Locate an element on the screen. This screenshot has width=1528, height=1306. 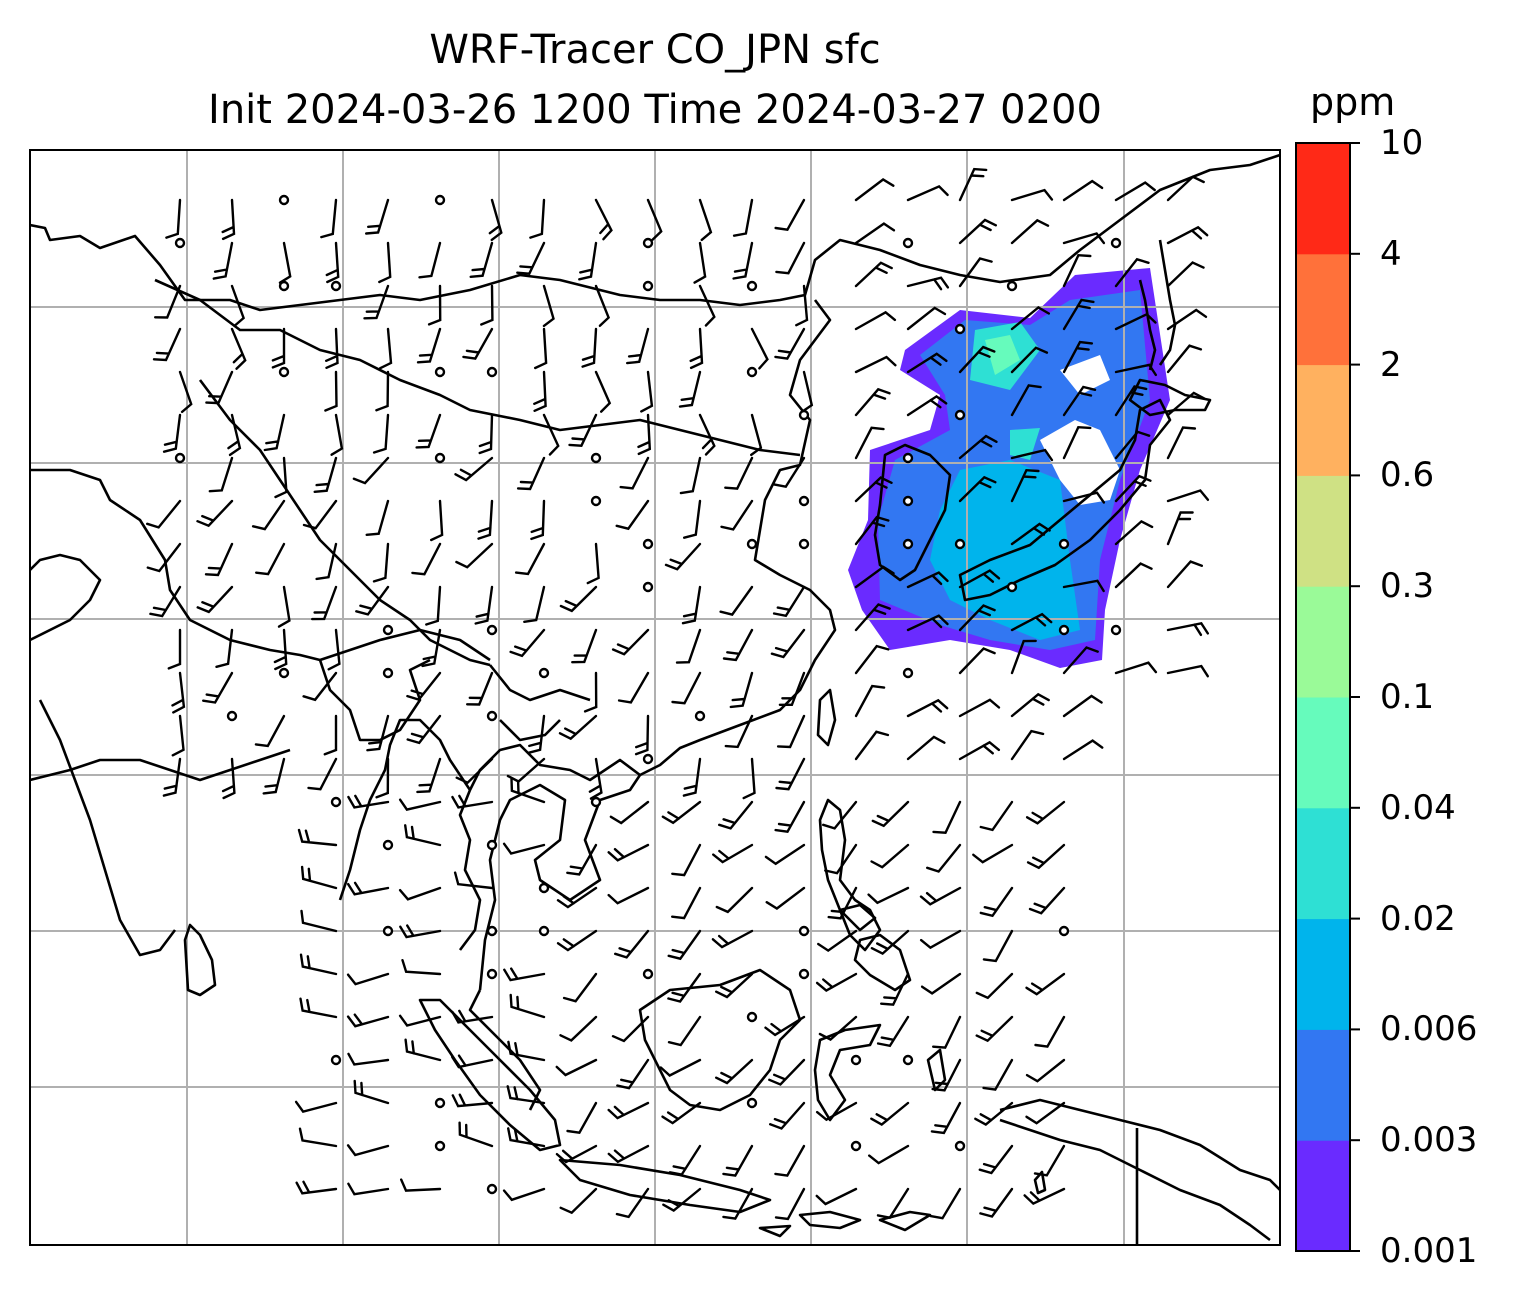
colorbar-tick-label: 0.04 is located at coordinates (1418, 807).